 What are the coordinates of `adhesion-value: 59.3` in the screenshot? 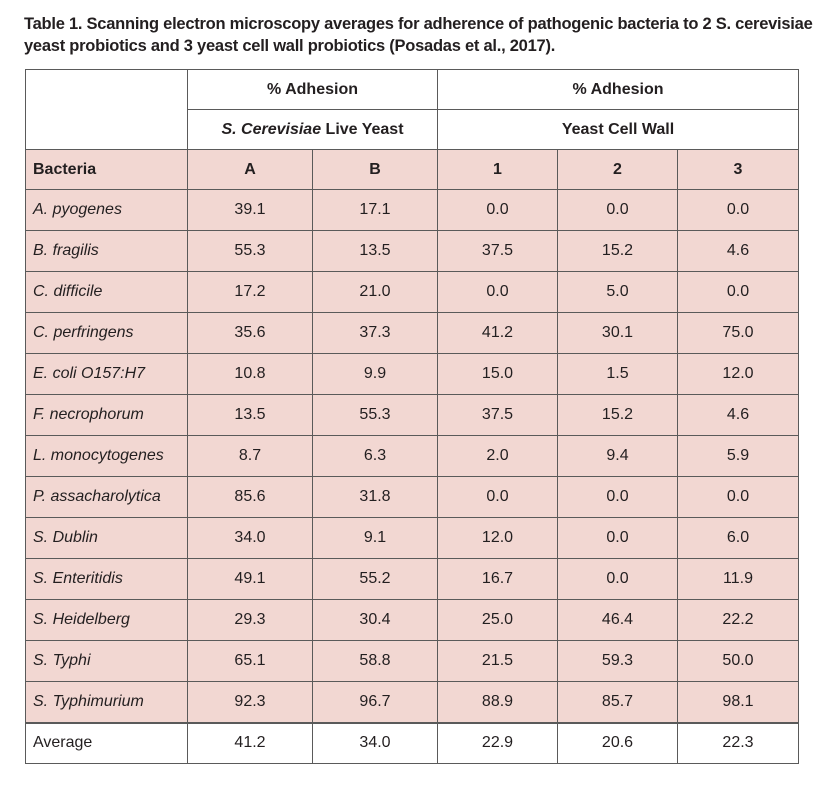 It's located at (617, 661).